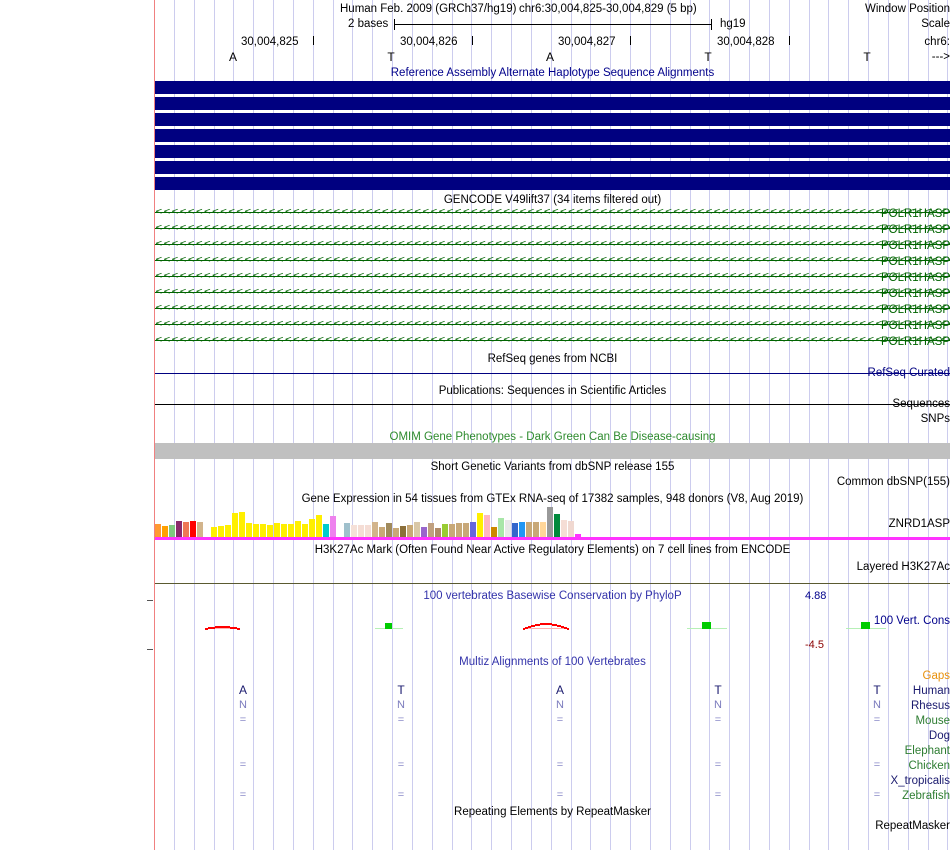  Describe the element at coordinates (920, 781) in the screenshot. I see `multiz-species-label: X_tropicalis` at that location.